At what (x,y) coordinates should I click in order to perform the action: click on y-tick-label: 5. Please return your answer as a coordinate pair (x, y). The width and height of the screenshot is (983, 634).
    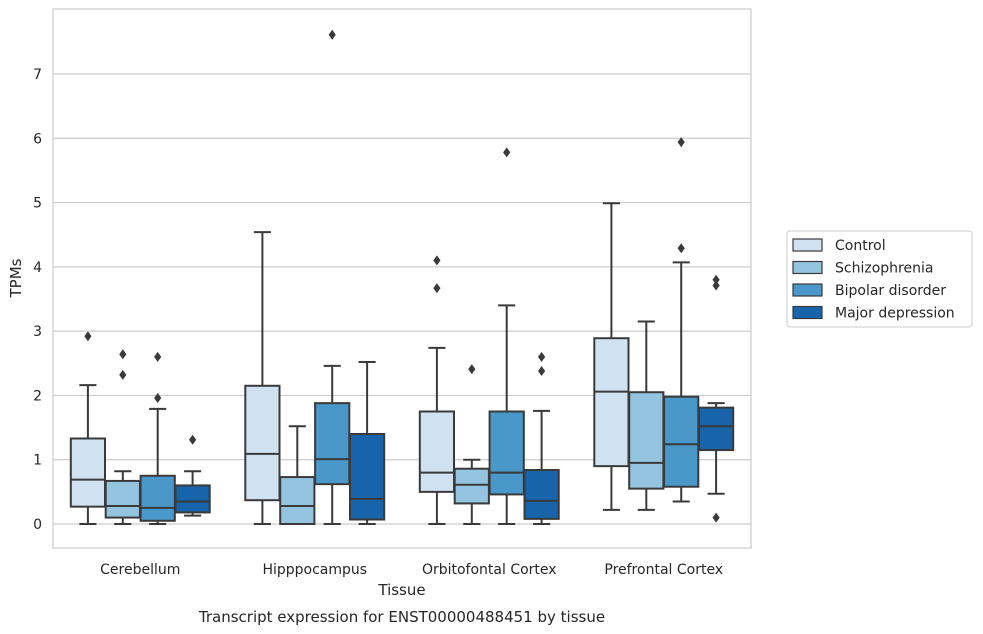
    Looking at the image, I should click on (37, 204).